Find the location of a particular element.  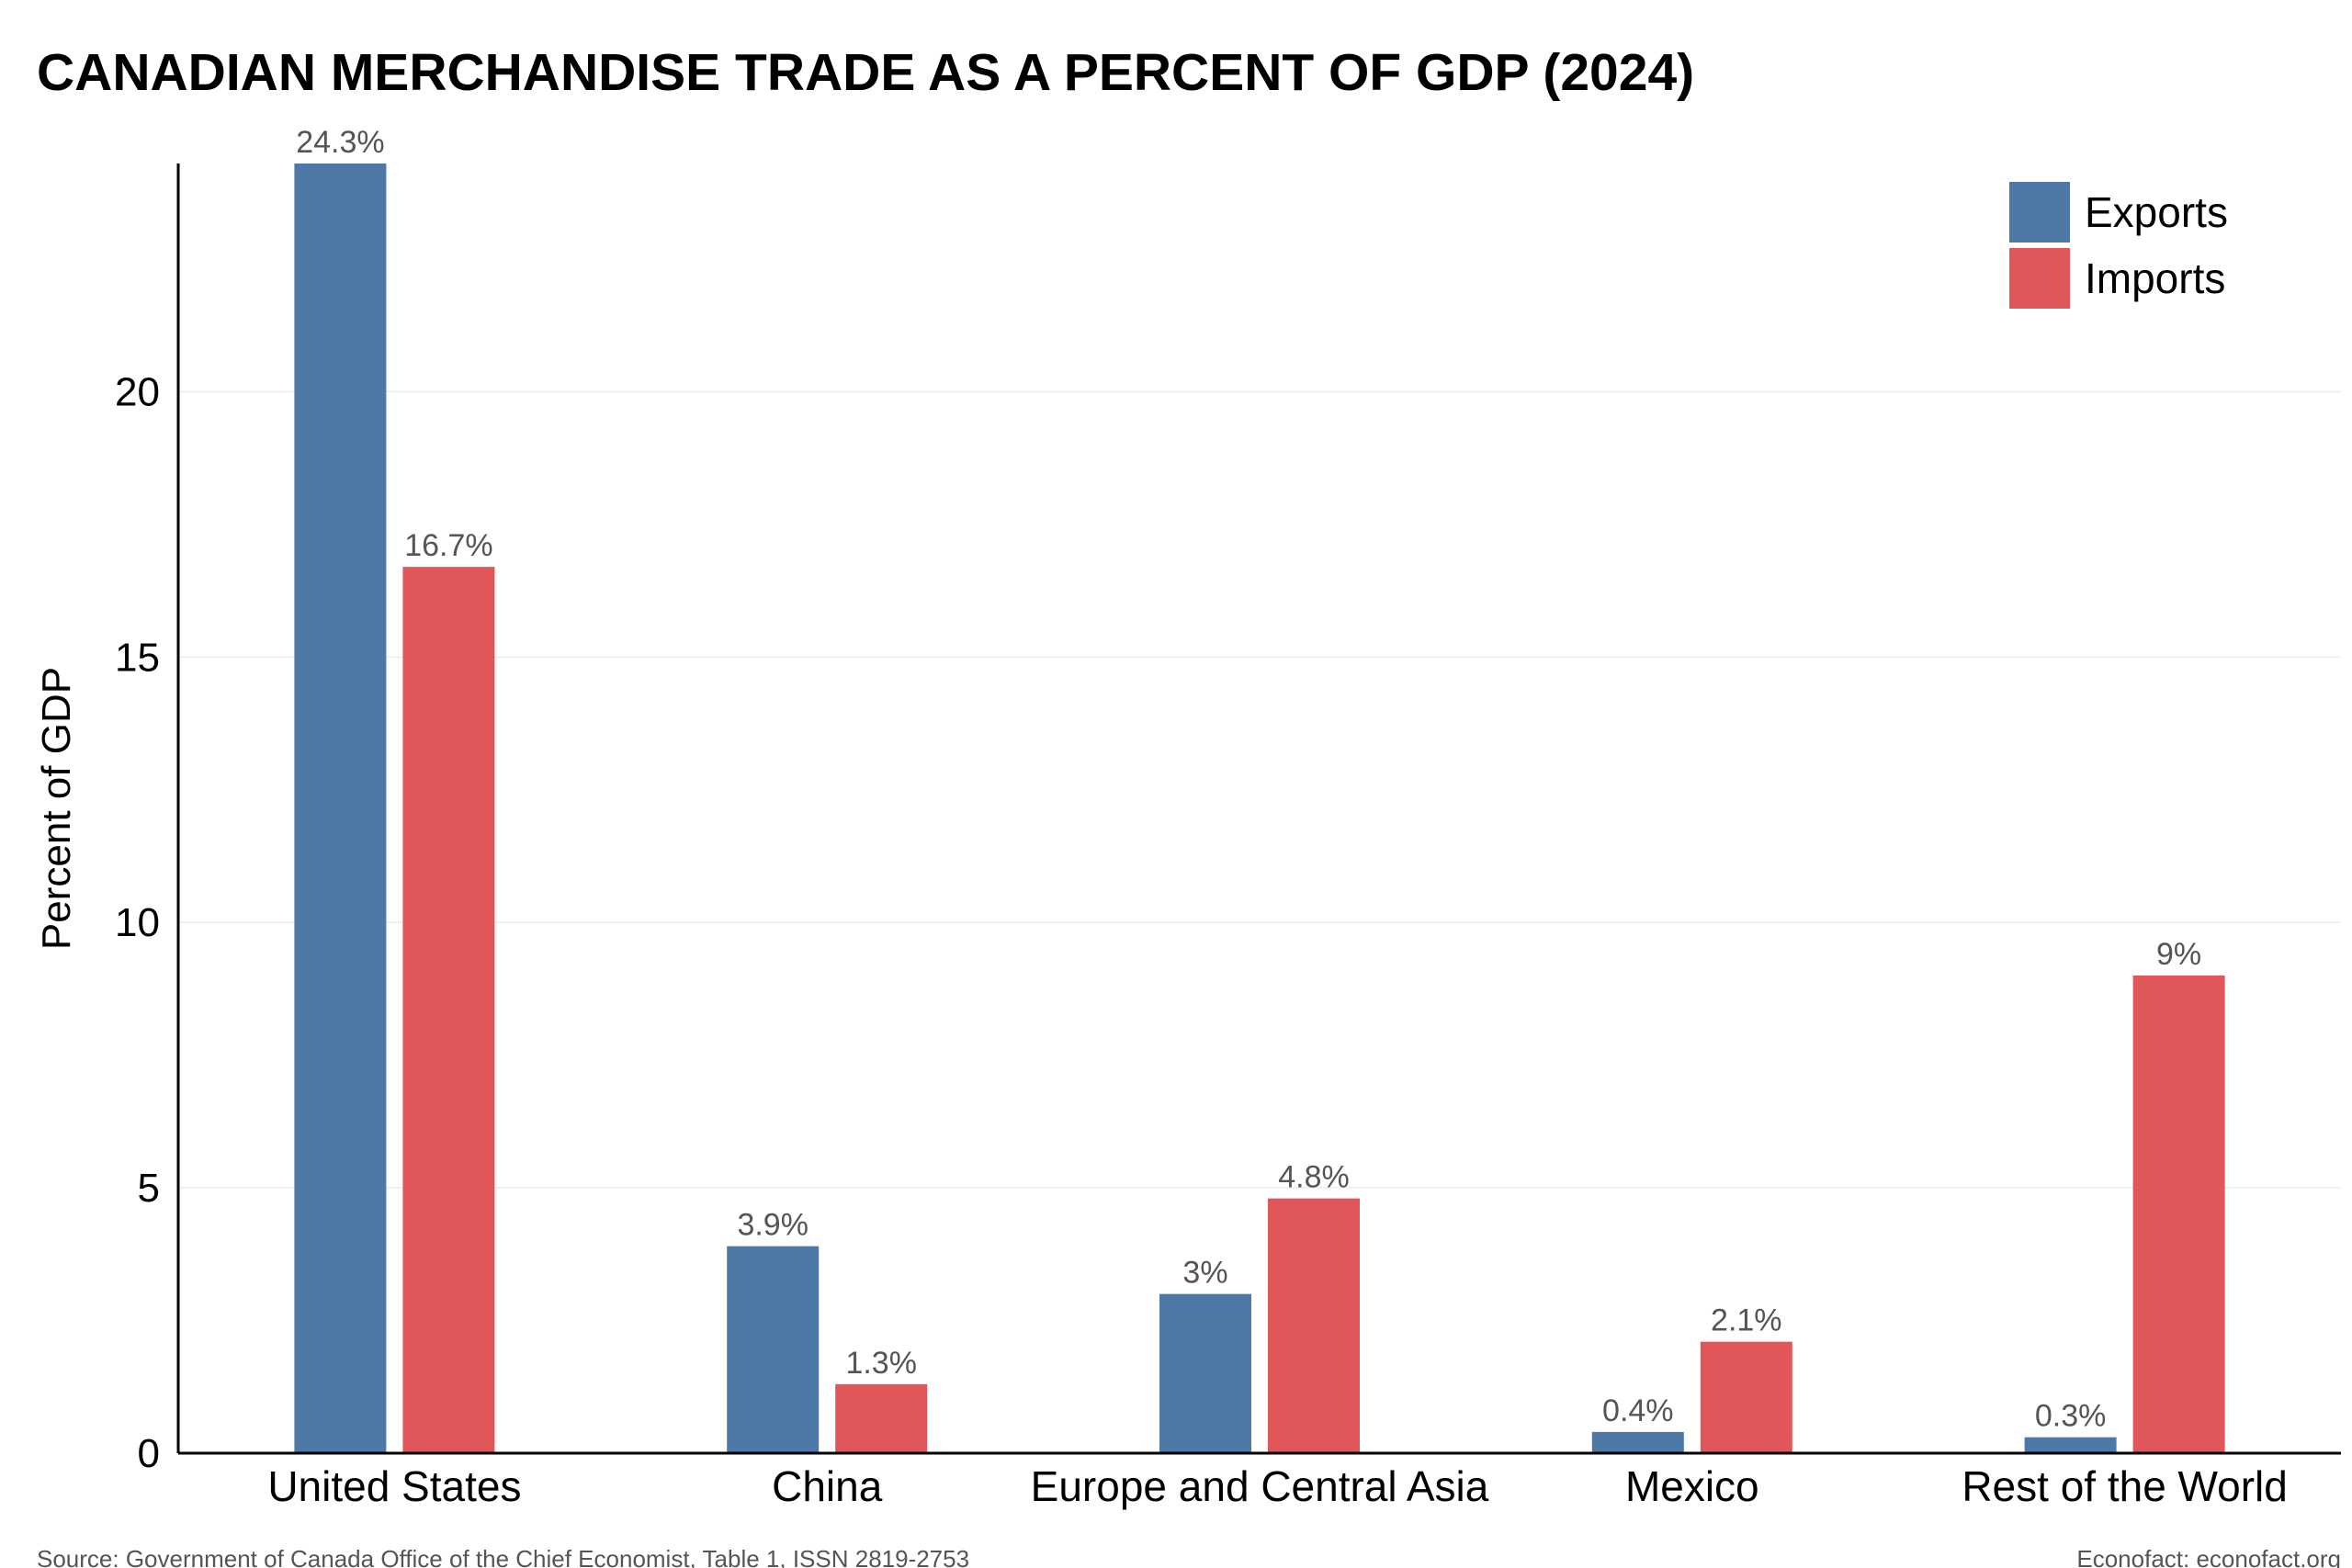

y-tick-label: 20 is located at coordinates (137, 392).